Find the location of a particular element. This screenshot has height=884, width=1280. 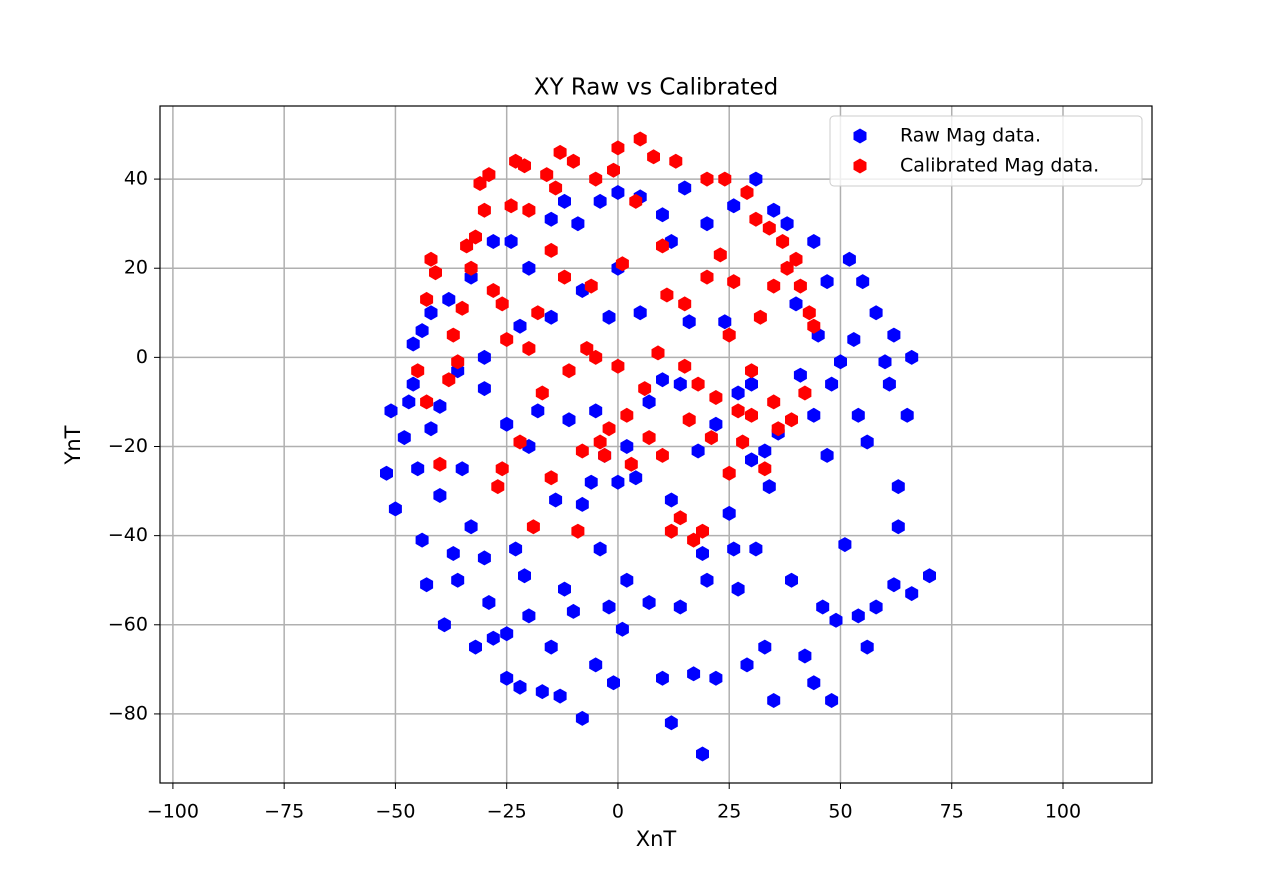

y-tick-label: 20 is located at coordinates (136, 268).